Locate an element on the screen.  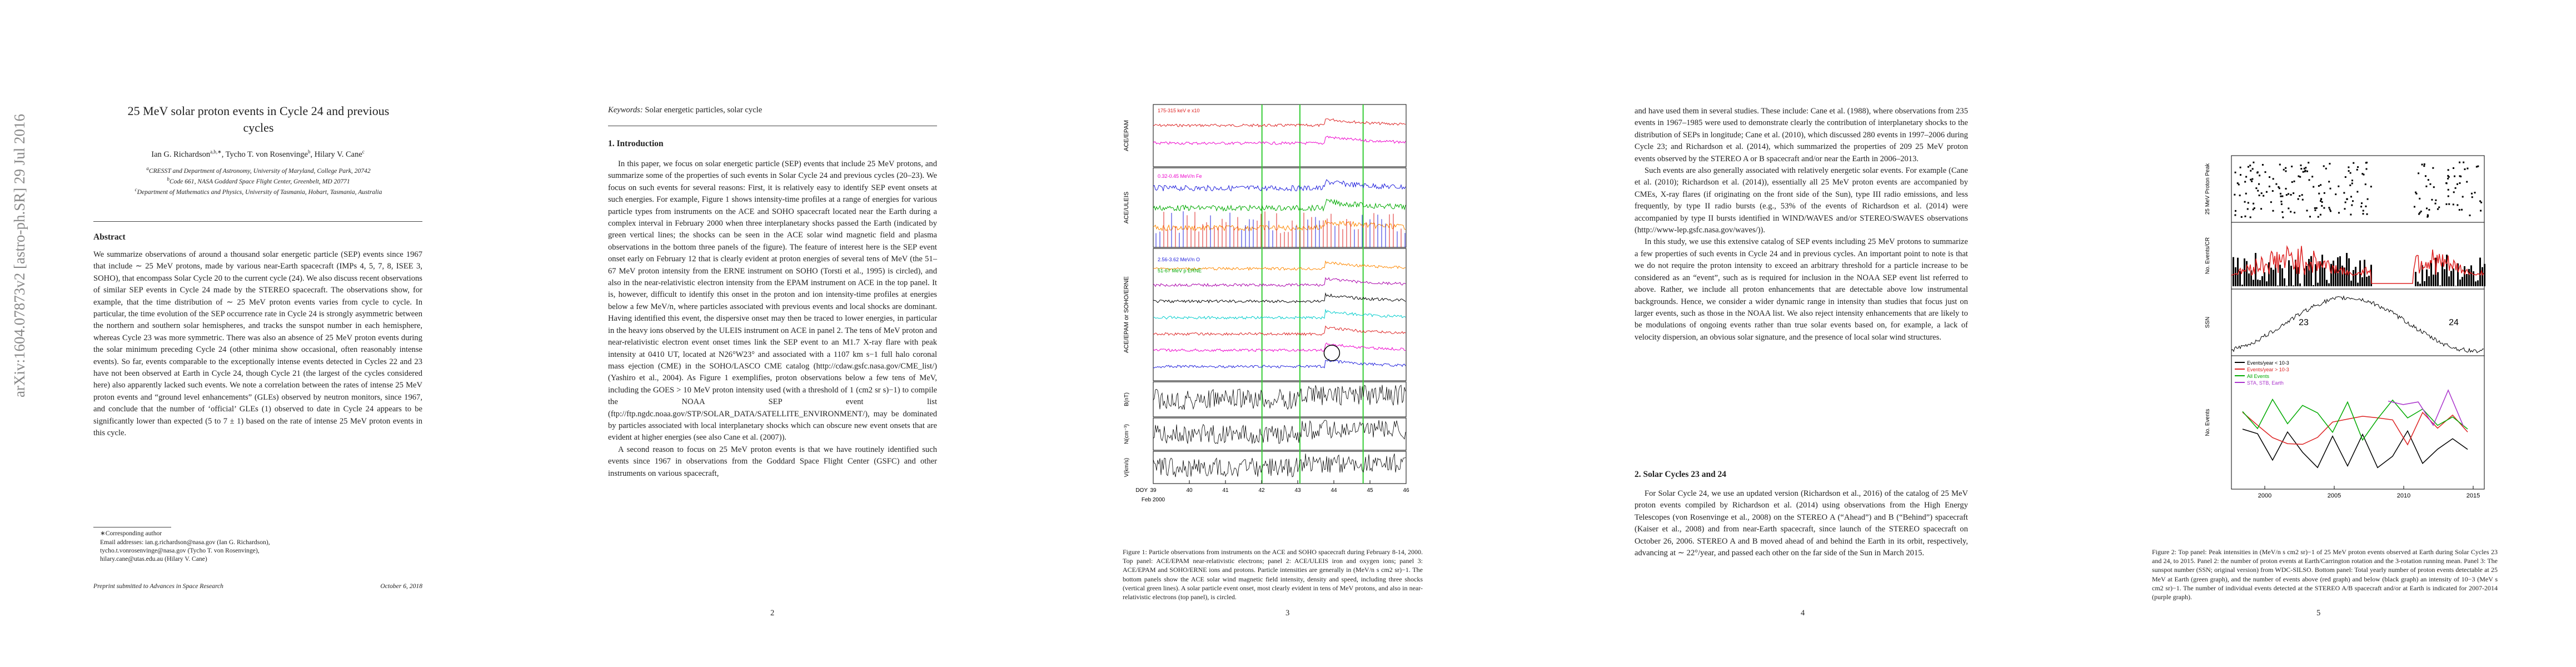
x-tick-label: 2010 is located at coordinates (2403, 495).